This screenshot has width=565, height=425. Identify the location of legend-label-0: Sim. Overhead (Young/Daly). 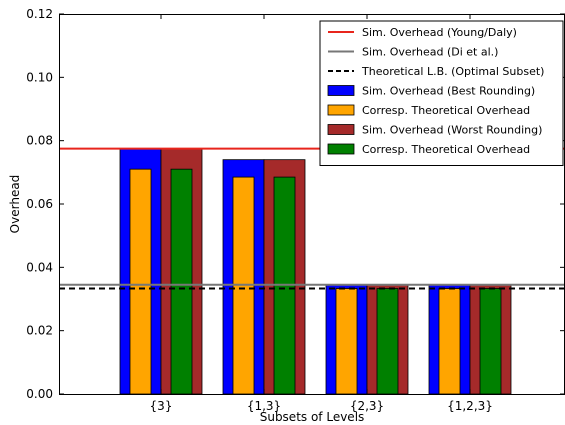
(439, 32).